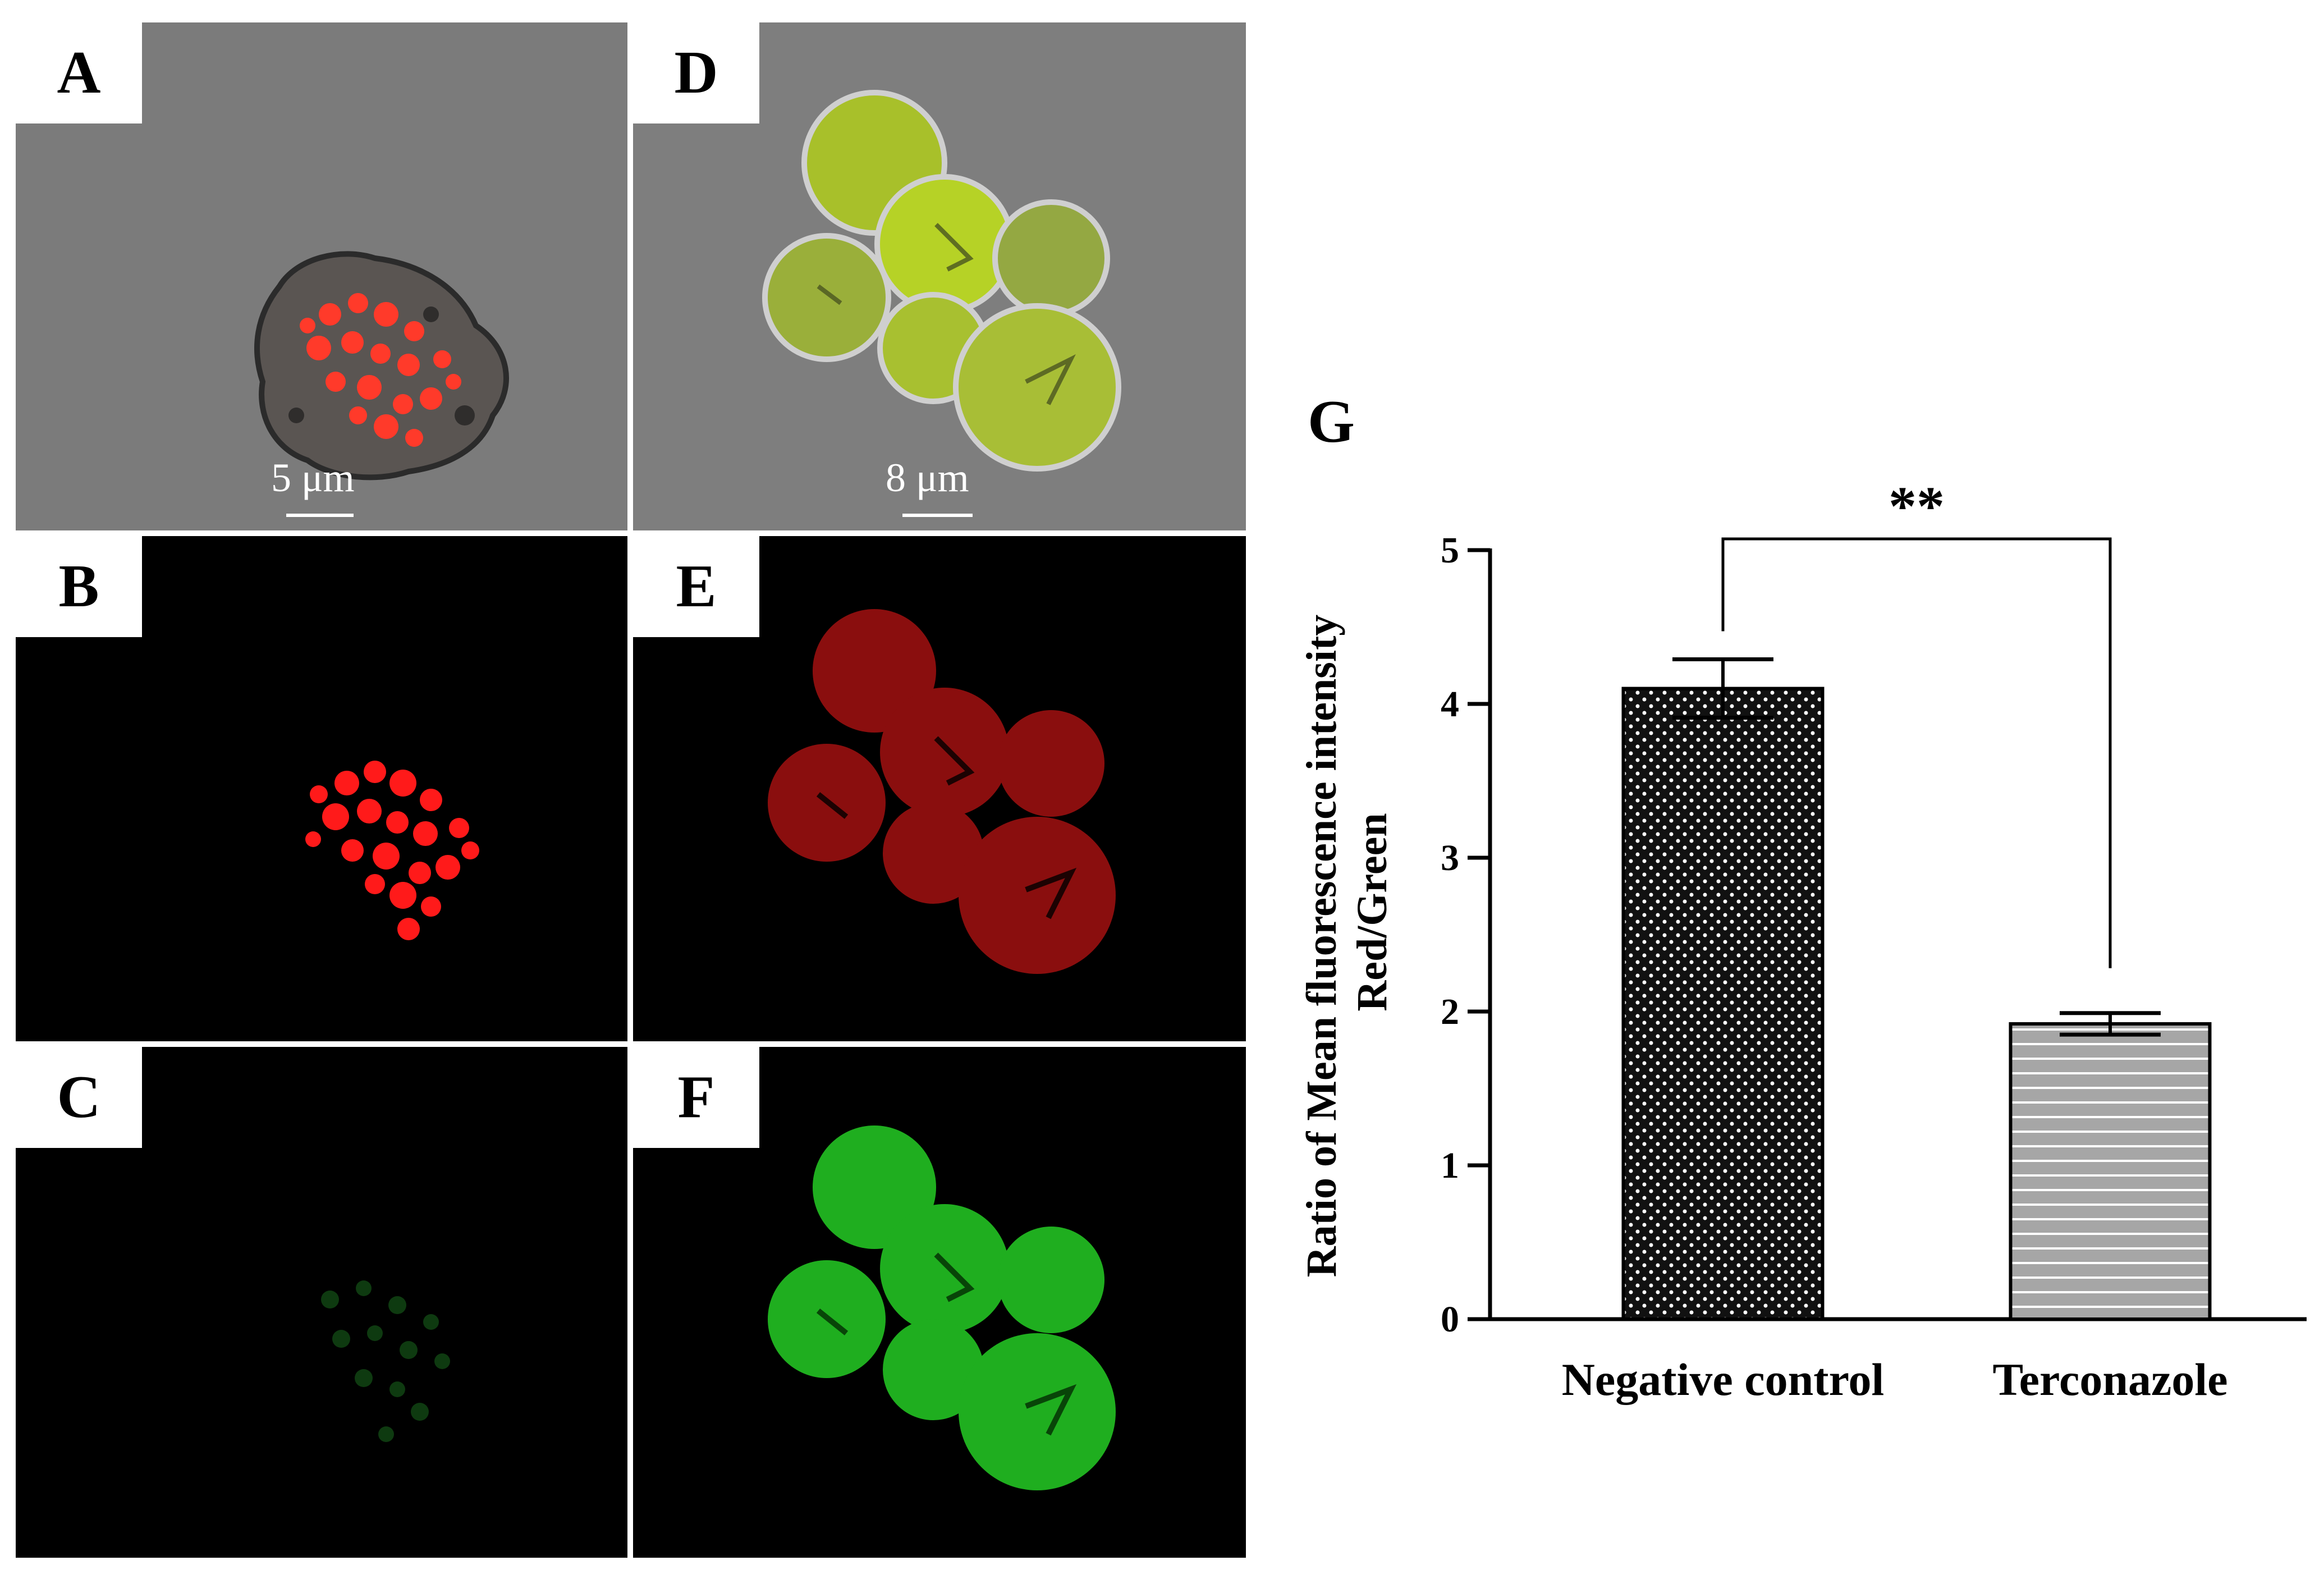  Describe the element at coordinates (79, 587) in the screenshot. I see `panel-label-b: B` at that location.